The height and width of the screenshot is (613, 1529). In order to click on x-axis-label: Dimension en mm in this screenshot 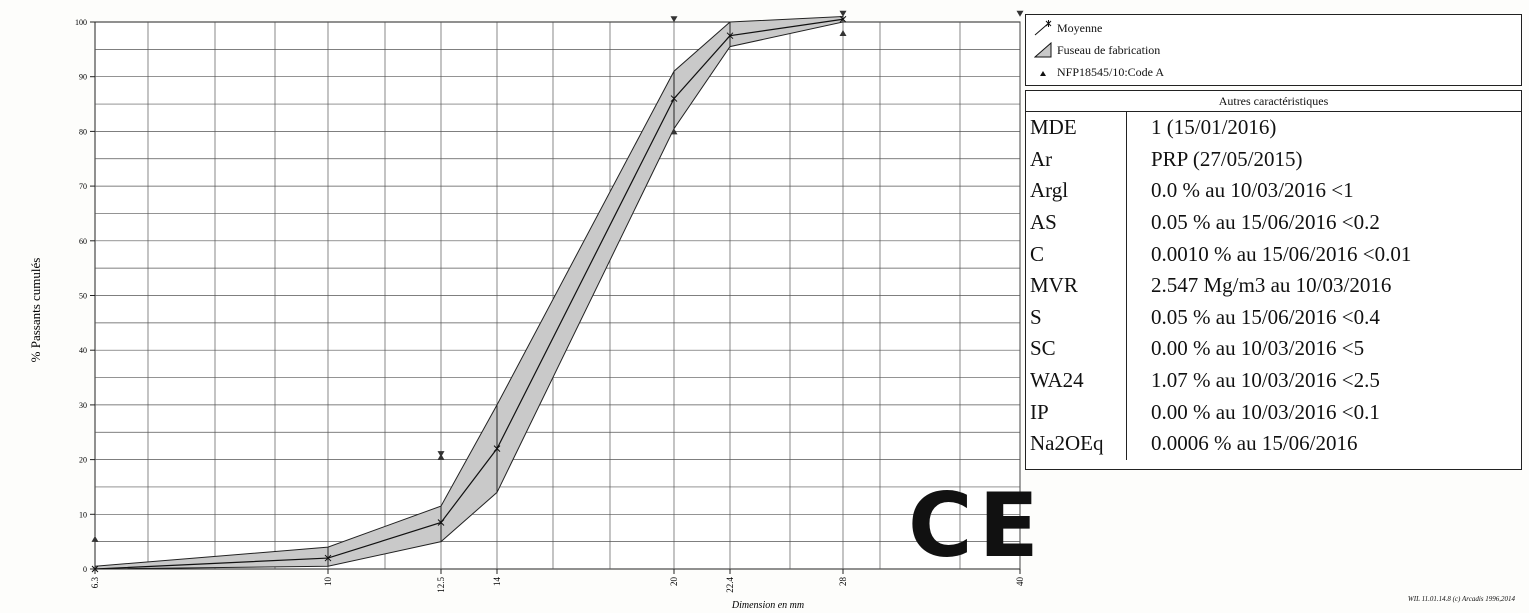, I will do `click(767, 605)`.